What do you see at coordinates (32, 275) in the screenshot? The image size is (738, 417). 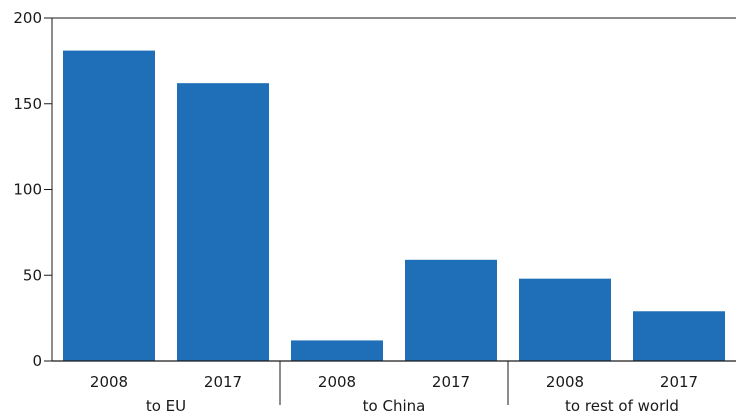 I see `y-tick-label: 50` at bounding box center [32, 275].